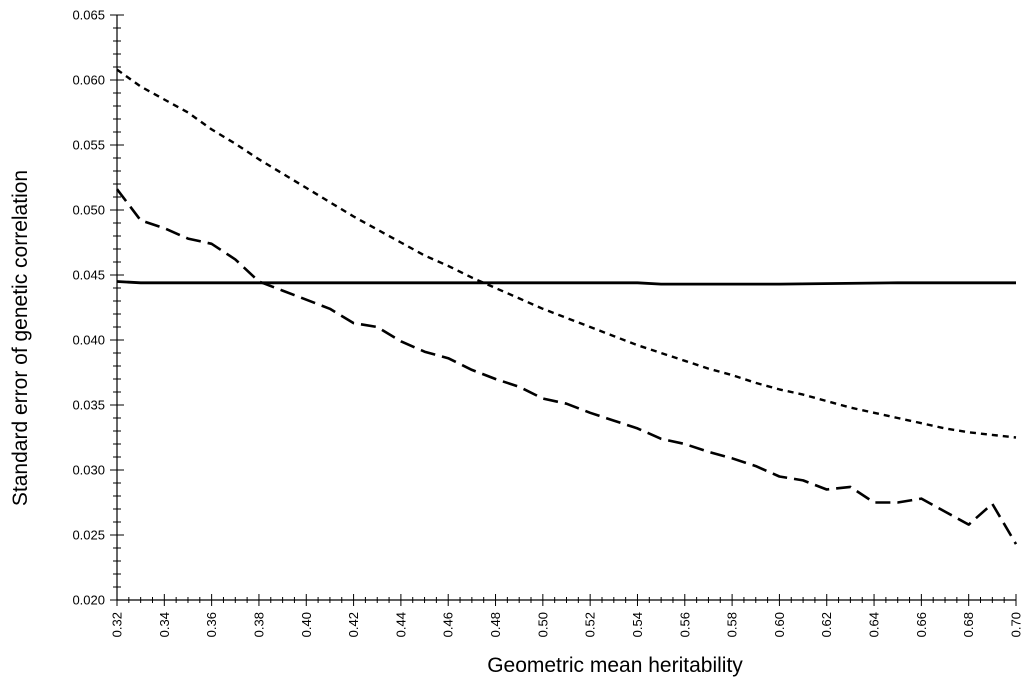 The image size is (1021, 687). Describe the element at coordinates (732, 624) in the screenshot. I see `x-tick-label: 0.58` at that location.